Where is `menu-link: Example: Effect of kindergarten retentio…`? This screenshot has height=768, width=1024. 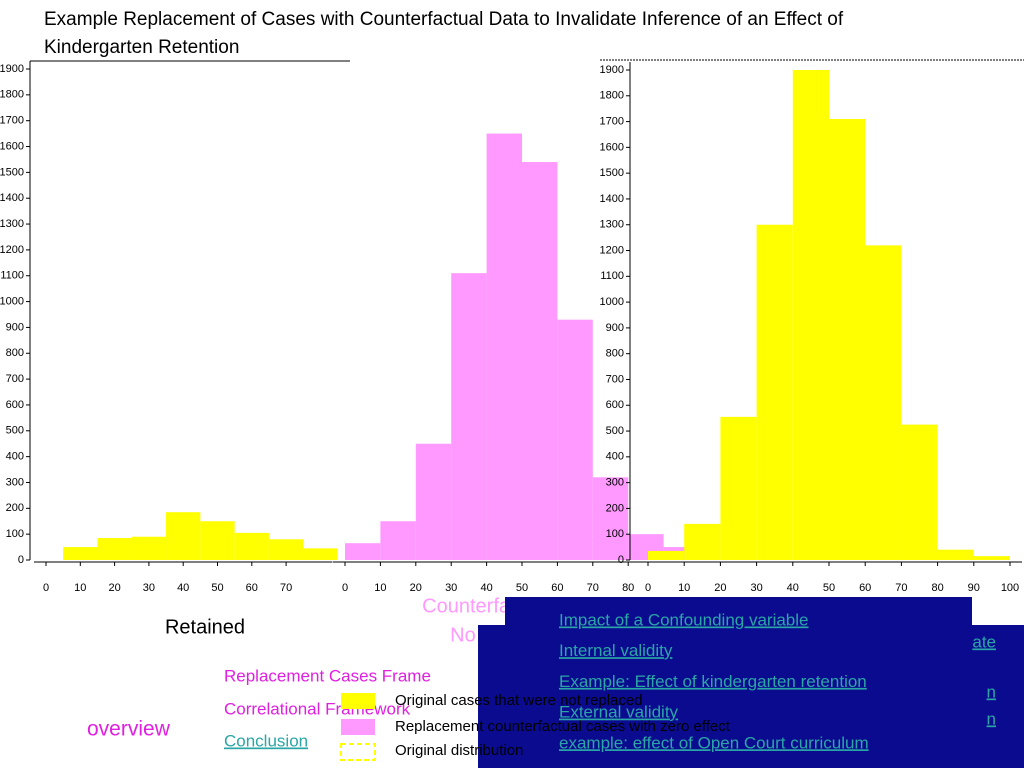
menu-link: Example: Effect of kindergarten retentio… is located at coordinates (713, 681).